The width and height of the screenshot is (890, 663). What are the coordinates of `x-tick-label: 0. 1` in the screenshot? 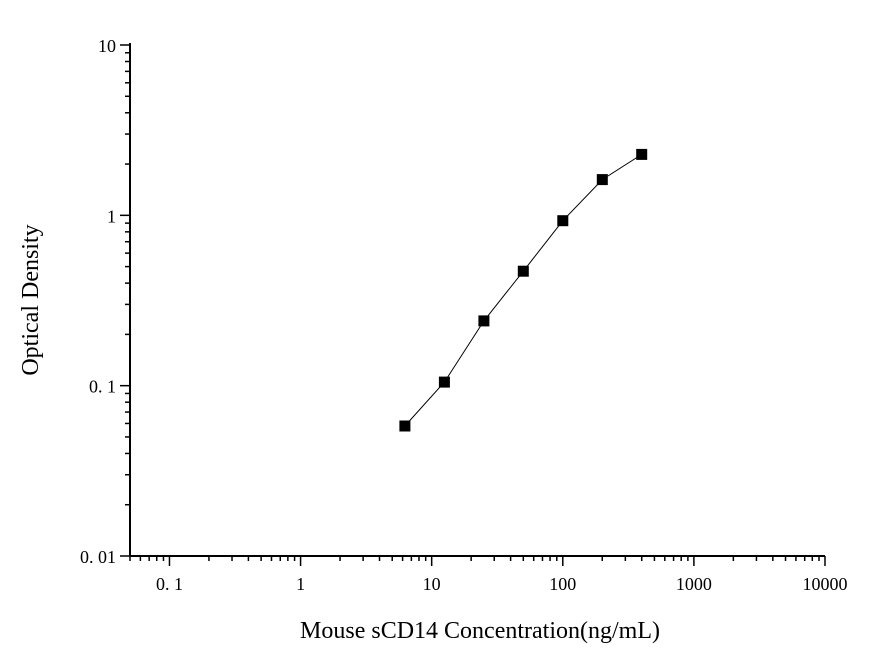 It's located at (169, 584).